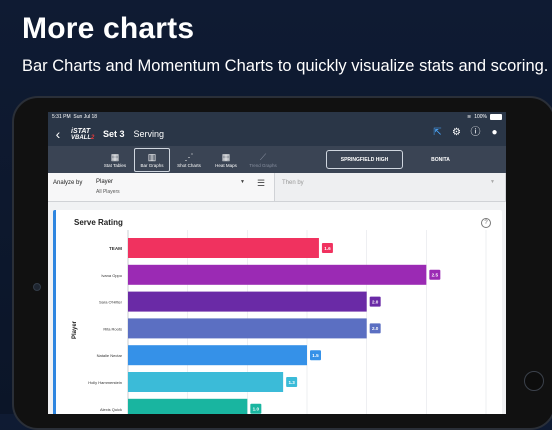  I want to click on data-label: 1.6, so click(327, 248).